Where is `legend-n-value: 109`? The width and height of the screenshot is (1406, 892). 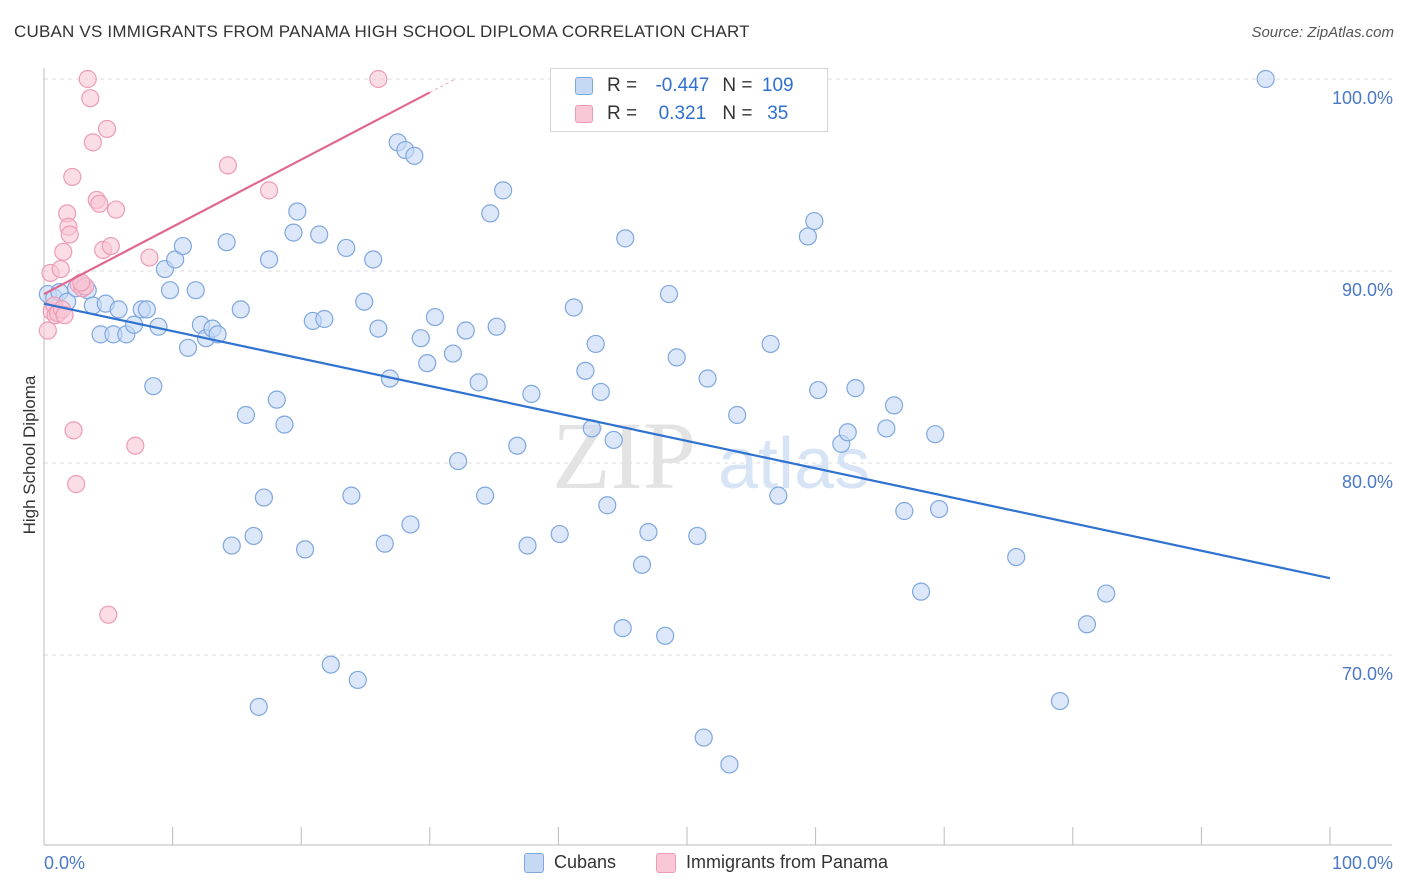
legend-n-value: 109 is located at coordinates (777, 85).